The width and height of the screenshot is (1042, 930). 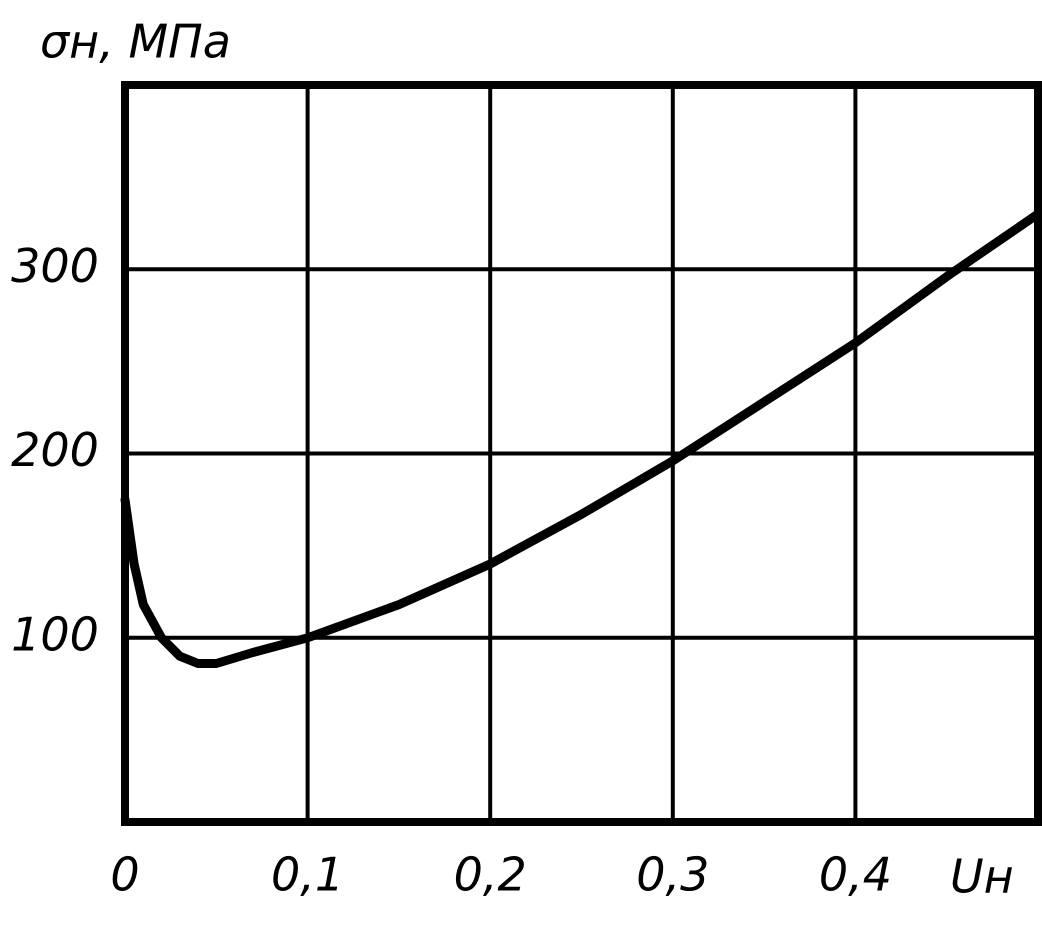 I want to click on y-axis-label: σн, МПа, so click(x=135, y=42).